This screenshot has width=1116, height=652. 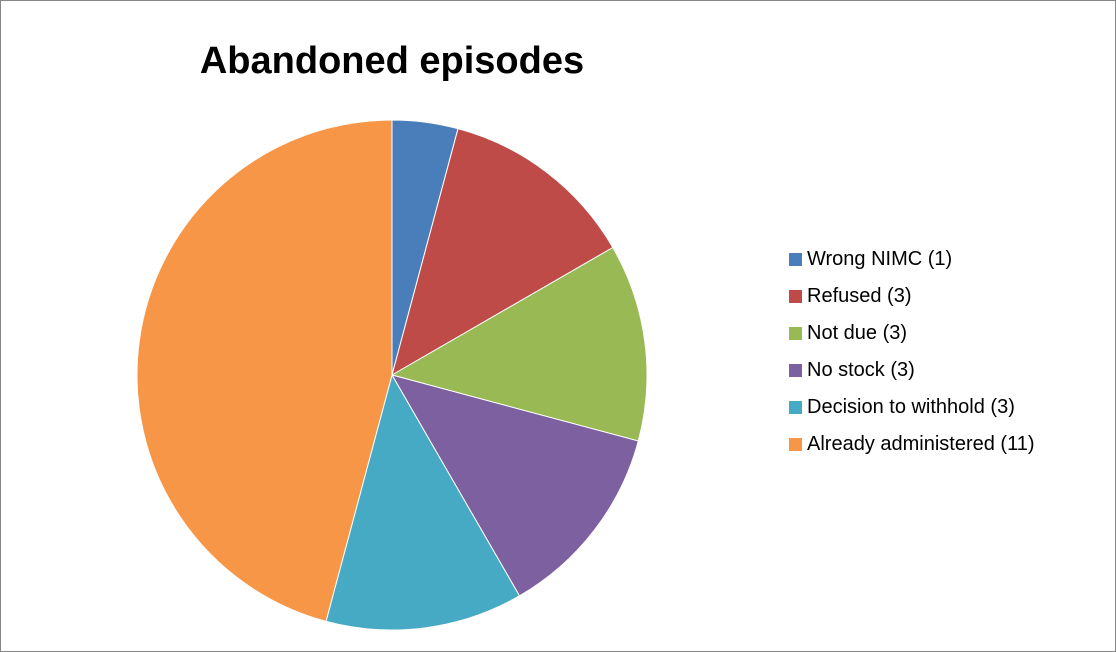 I want to click on legend-label: Already administered (11), so click(x=921, y=444).